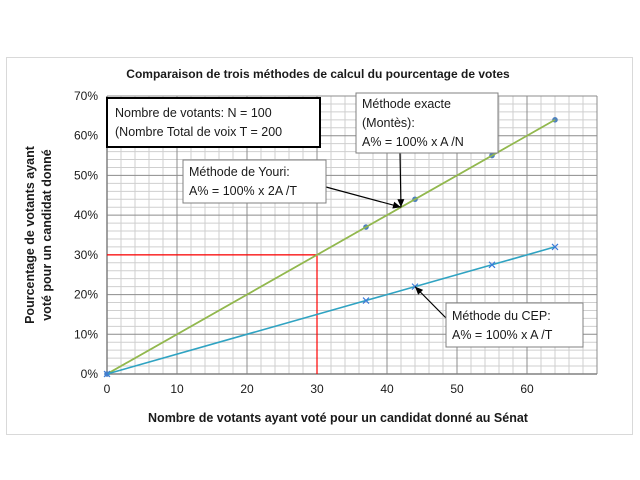 The image size is (640, 480). What do you see at coordinates (86, 334) in the screenshot?
I see `y-tick-label: 10%` at bounding box center [86, 334].